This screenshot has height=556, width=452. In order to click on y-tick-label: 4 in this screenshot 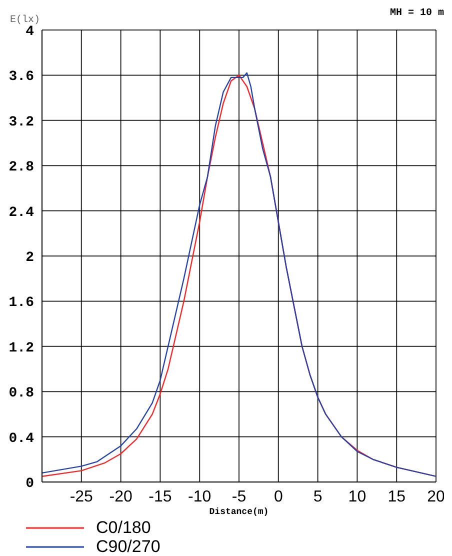, I will do `click(30, 32)`.